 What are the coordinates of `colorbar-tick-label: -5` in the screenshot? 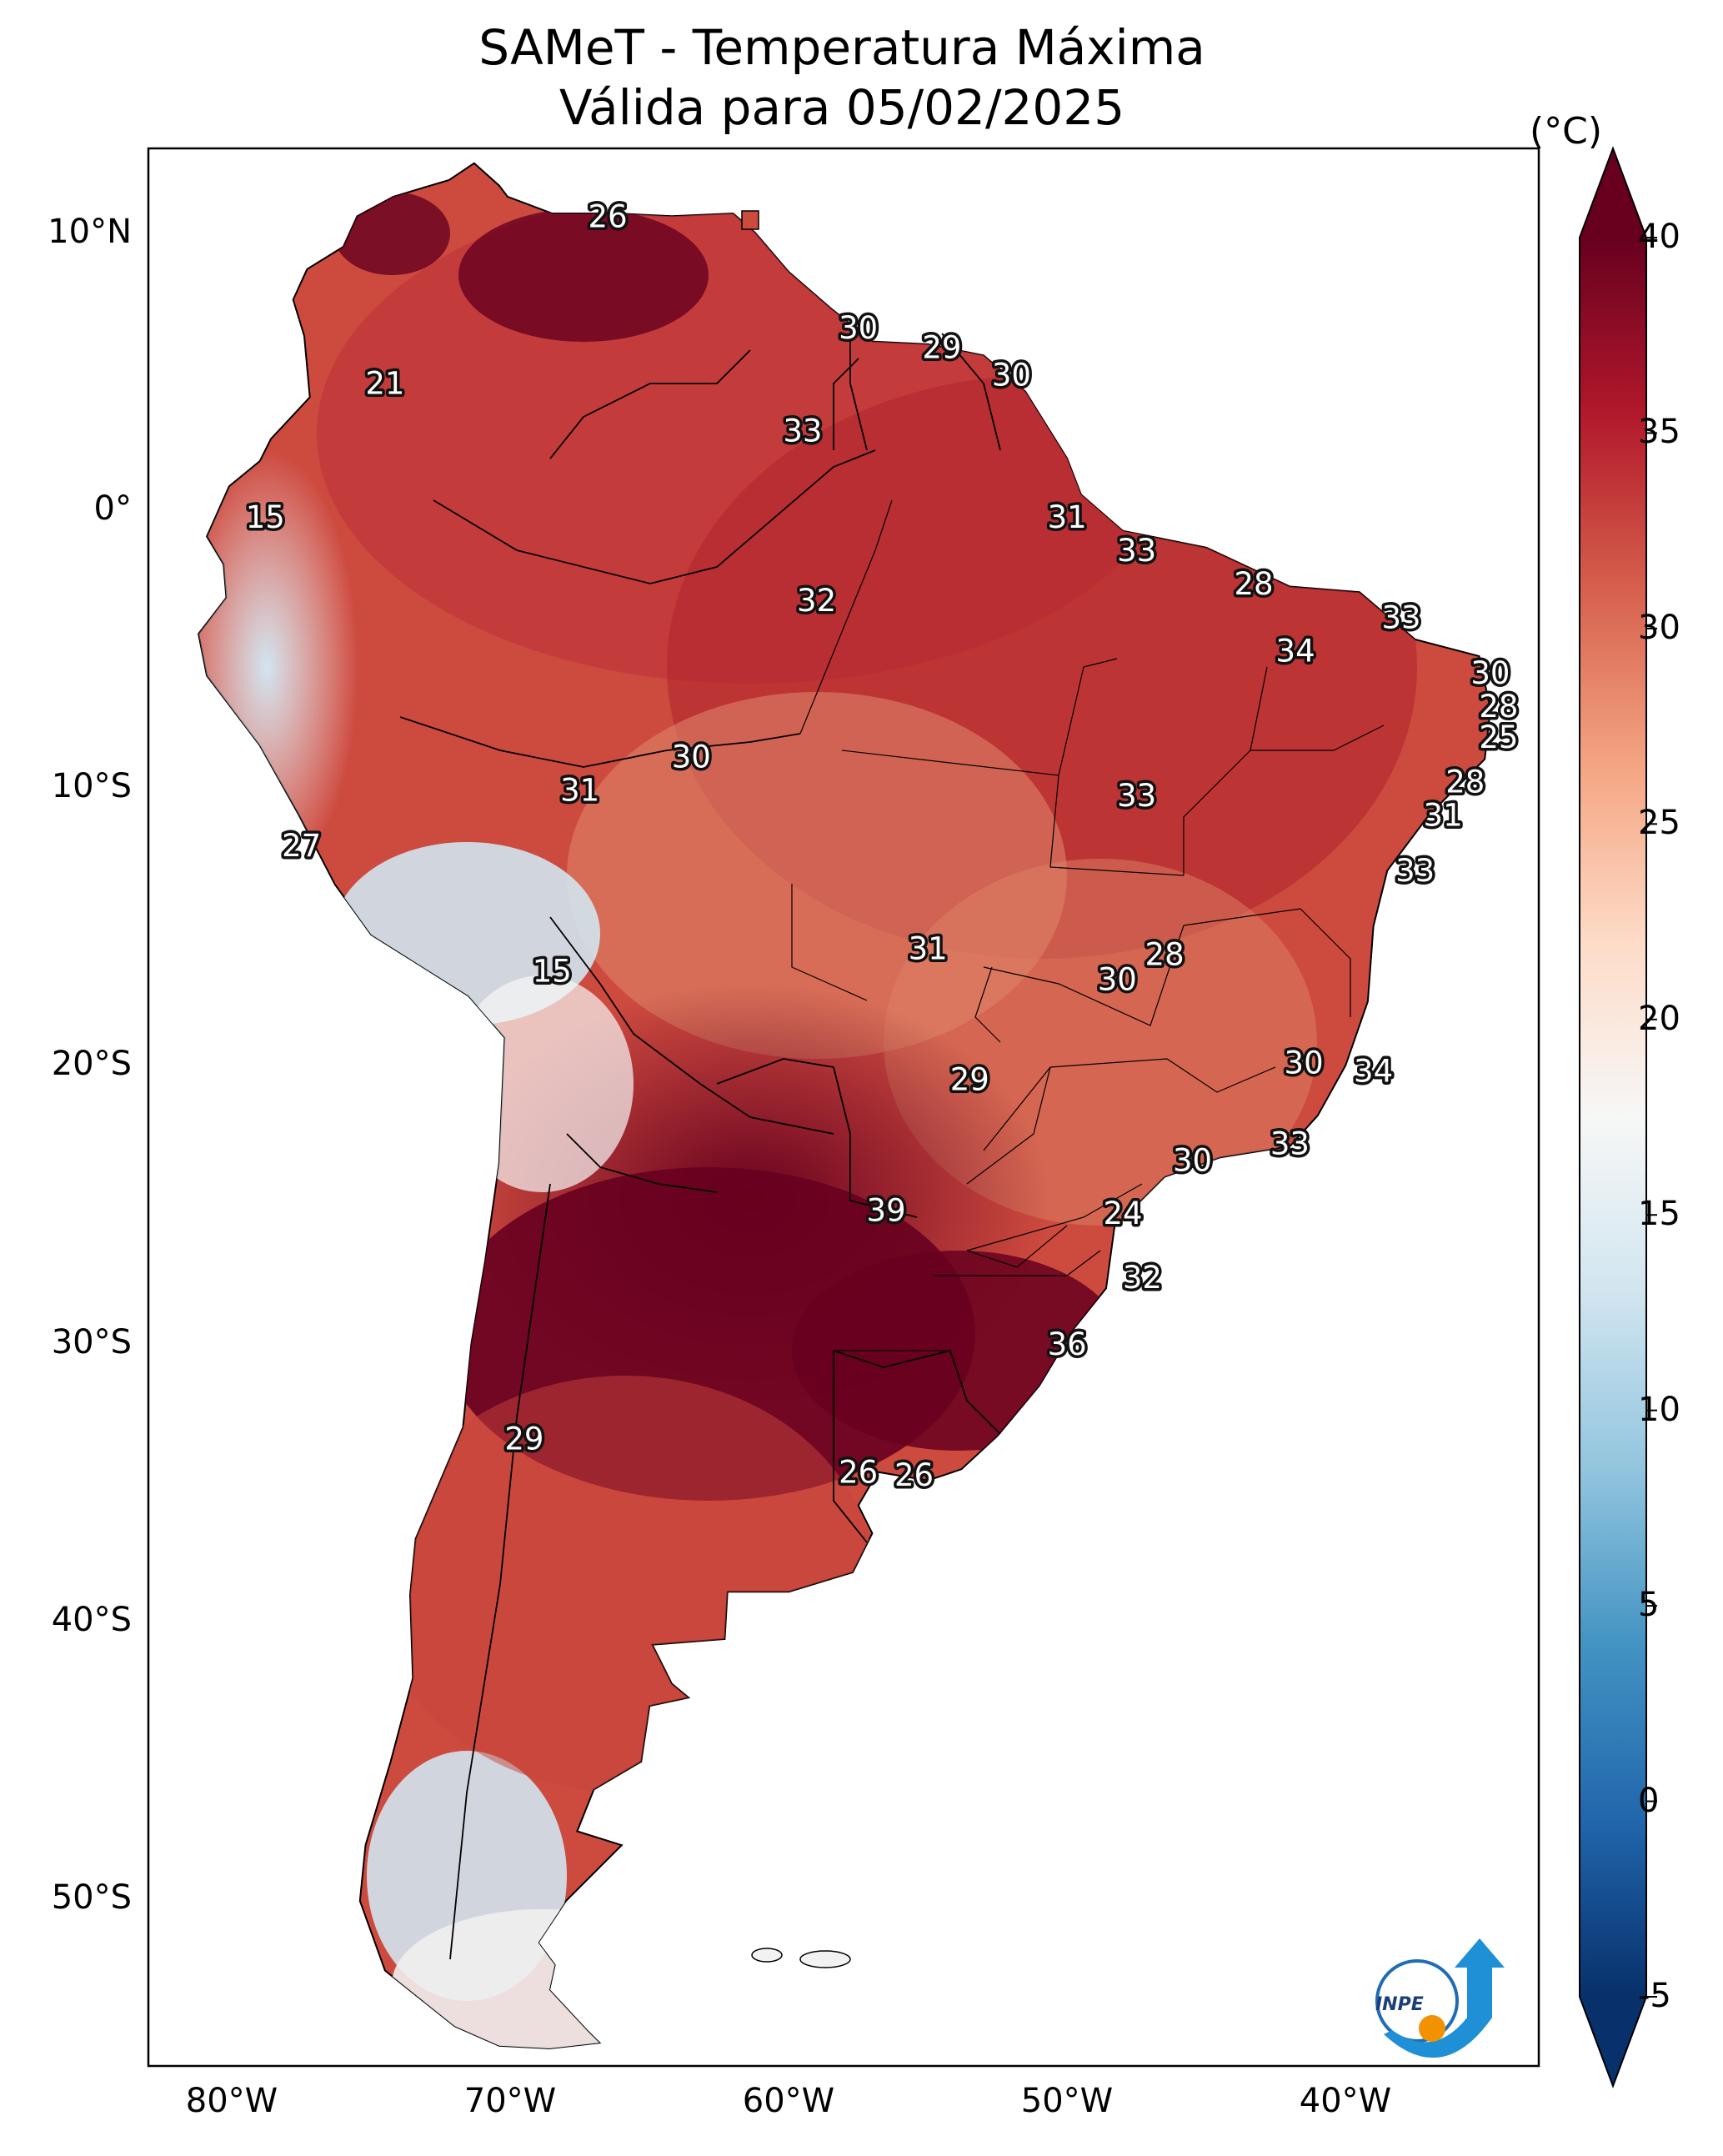 It's located at (1655, 1996).